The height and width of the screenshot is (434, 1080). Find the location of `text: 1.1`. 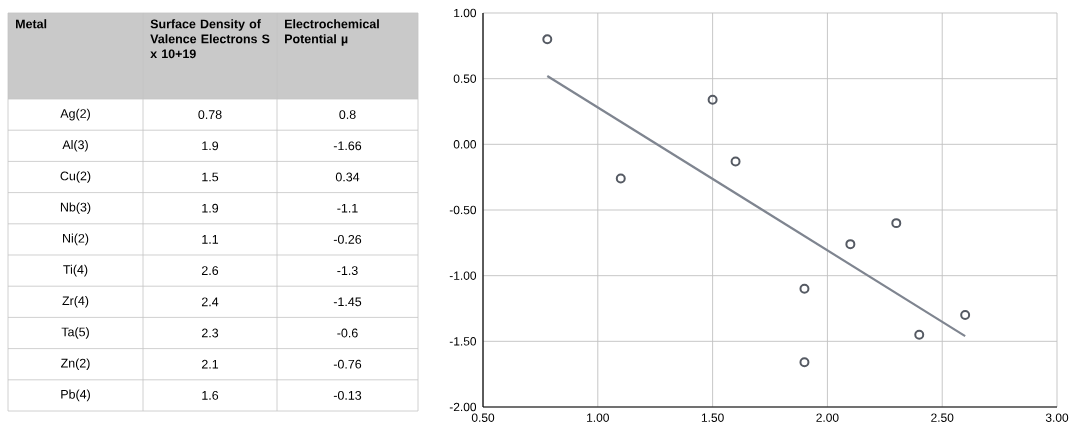

text: 1.1 is located at coordinates (210, 239).